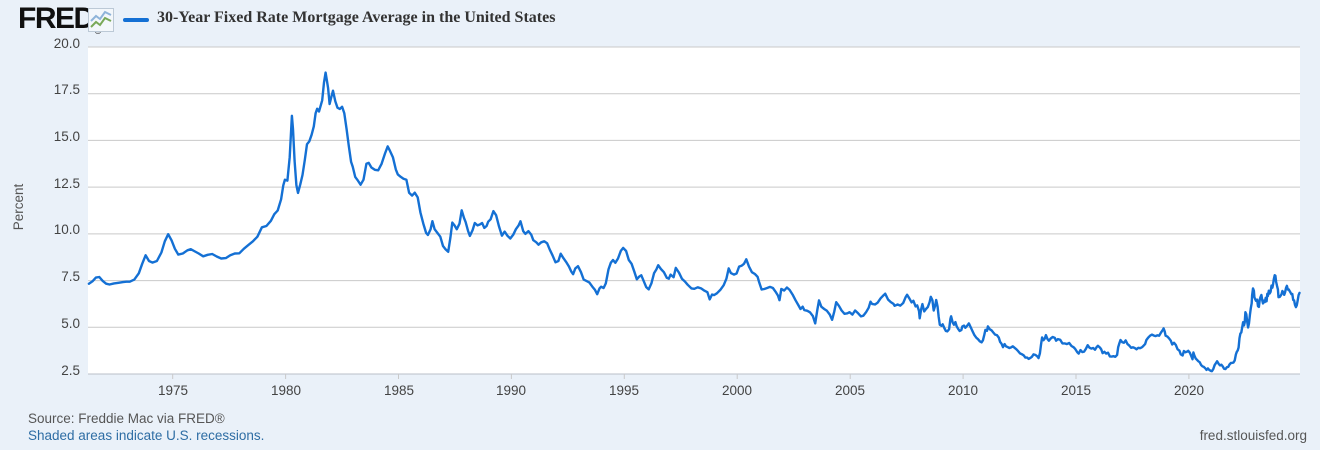 This screenshot has width=1320, height=450. What do you see at coordinates (101, 20) in the screenshot?
I see `fred-sparkline-icon` at bounding box center [101, 20].